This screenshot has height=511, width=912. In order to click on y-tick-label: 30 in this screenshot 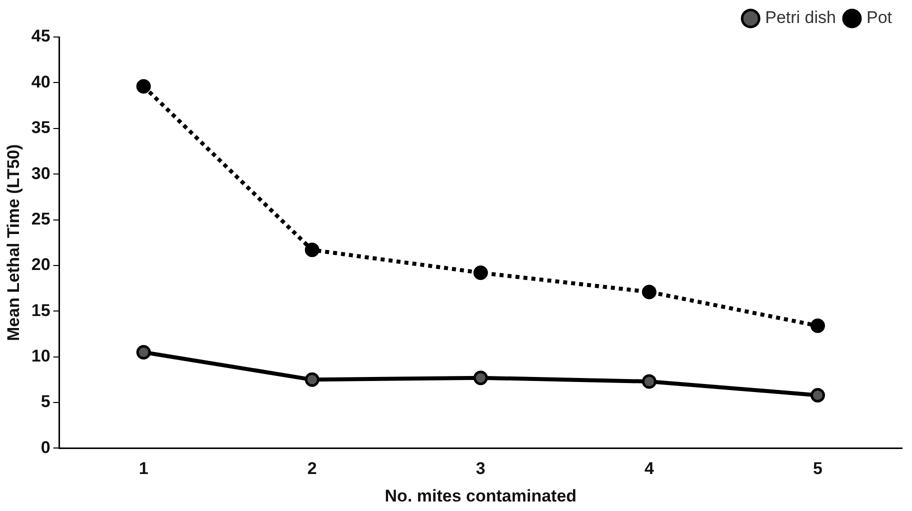, I will do `click(40, 173)`.